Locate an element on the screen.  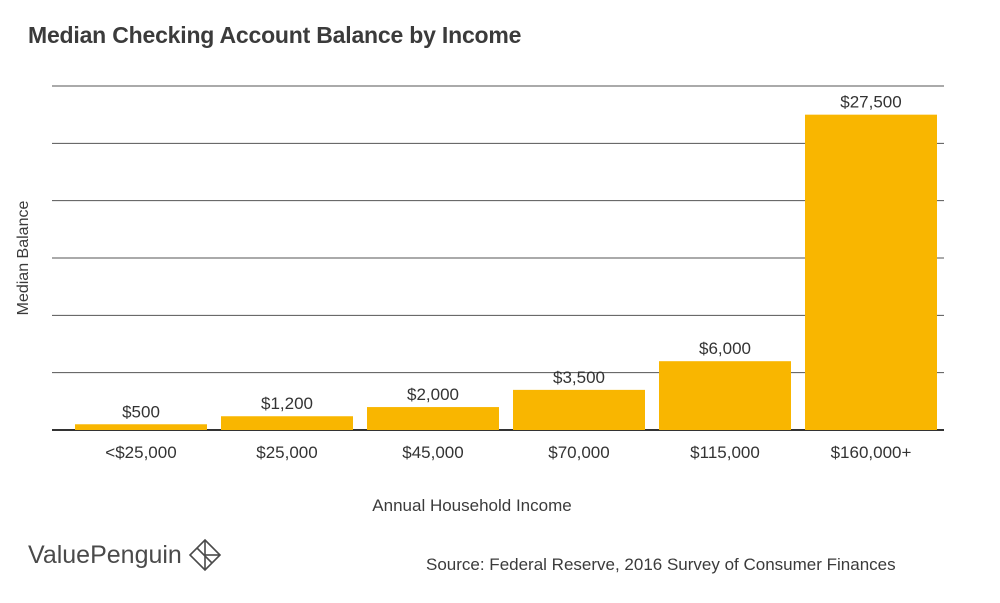
y-axis-label: Median Balance is located at coordinates (23, 258).